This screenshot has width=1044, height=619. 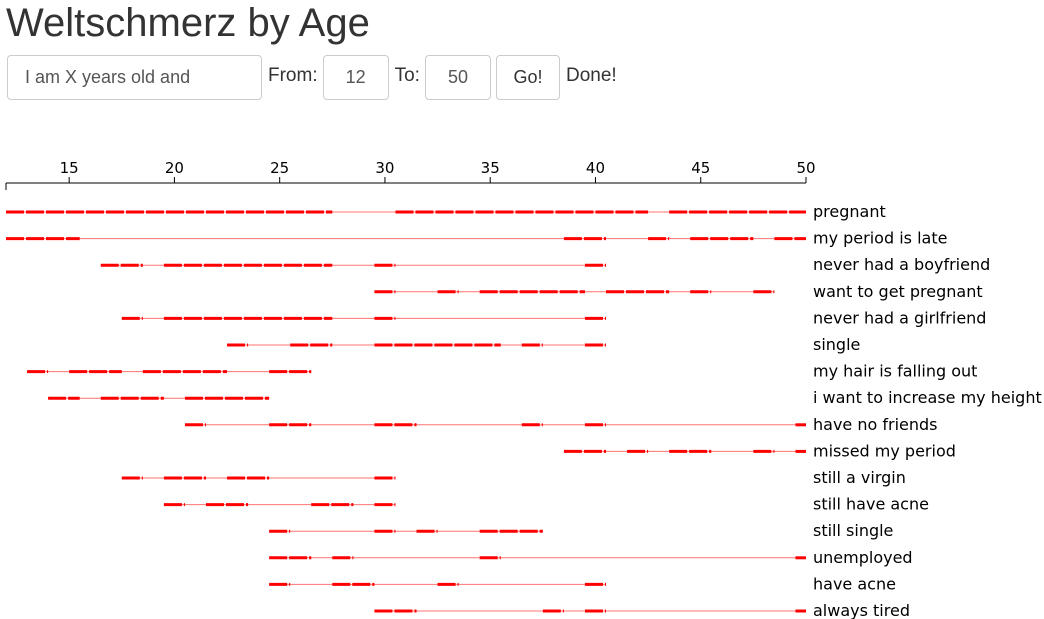 What do you see at coordinates (849, 211) in the screenshot?
I see `row-label: pregnant` at bounding box center [849, 211].